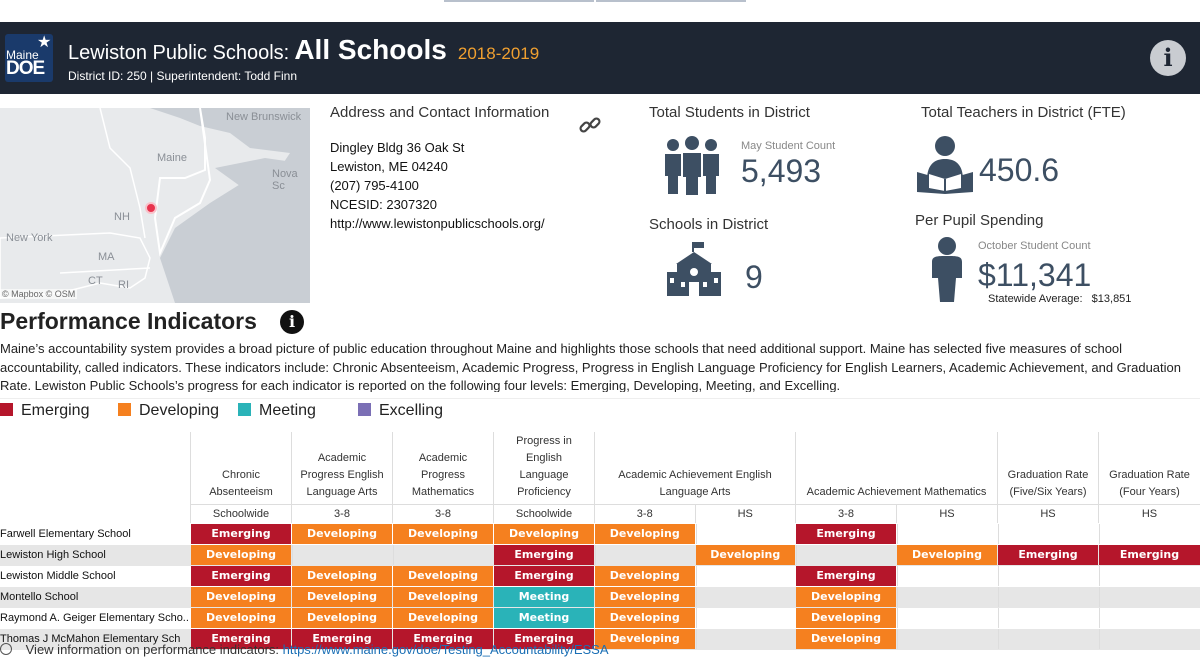 The height and width of the screenshot is (657, 1200). Describe the element at coordinates (58, 576) in the screenshot. I see `school-name: Lewiston Middle School` at that location.